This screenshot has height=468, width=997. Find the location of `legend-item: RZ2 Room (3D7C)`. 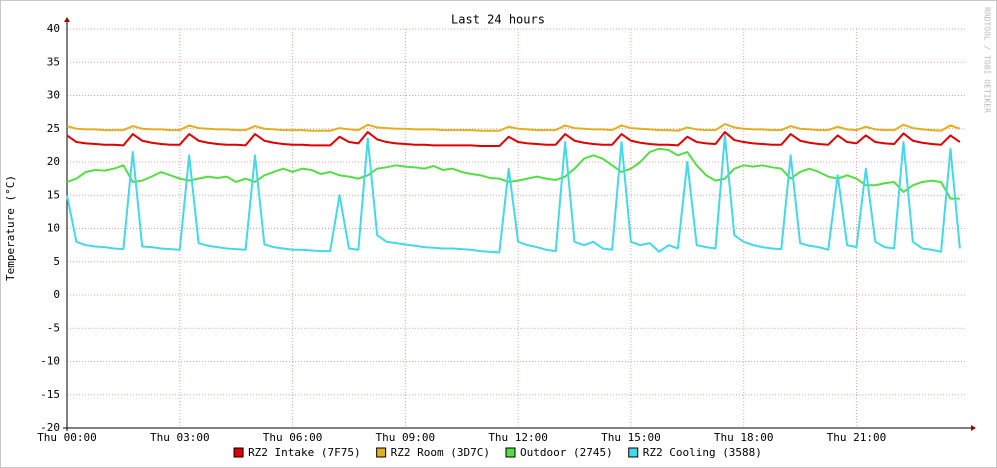

legend-item: RZ2 Room (3D7C) is located at coordinates (433, 452).